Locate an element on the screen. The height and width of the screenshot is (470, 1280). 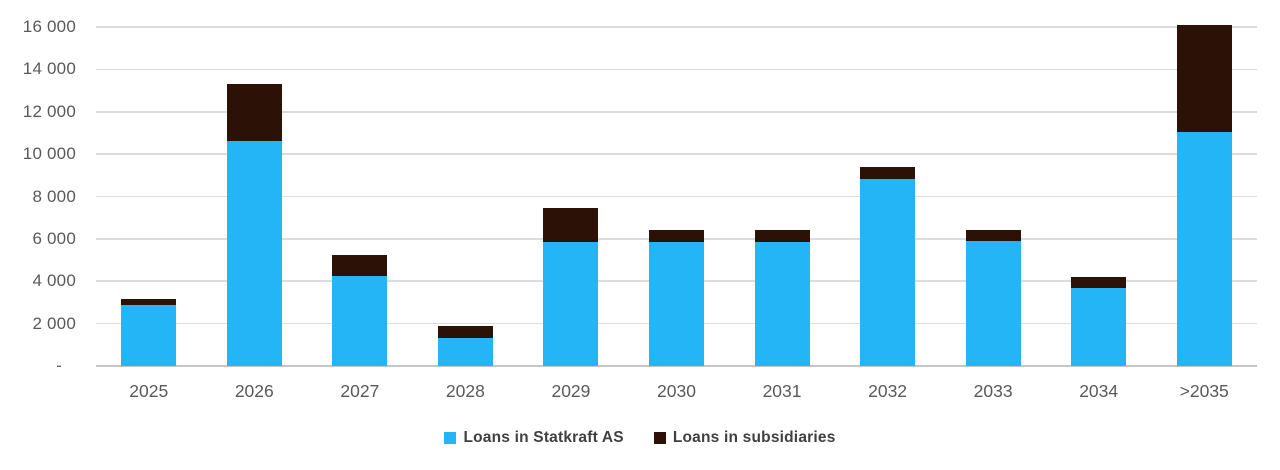
bar-segment->2035-series-1 is located at coordinates (1204, 78).